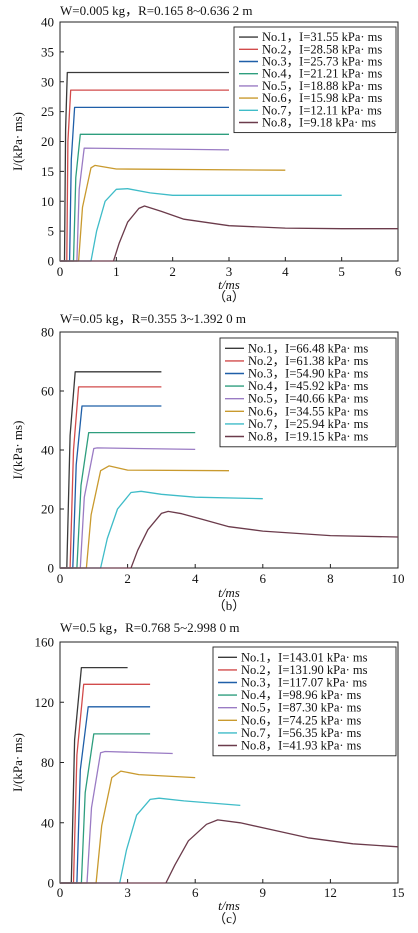  I want to click on chart-b-y-tick-label: 20, so click(47, 509).